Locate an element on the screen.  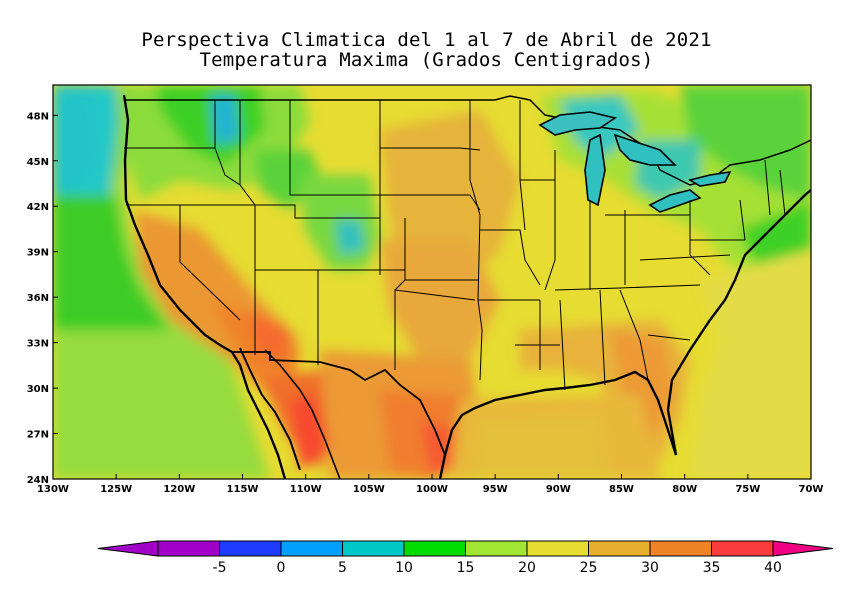
colorbar-label: 15 is located at coordinates (466, 568).